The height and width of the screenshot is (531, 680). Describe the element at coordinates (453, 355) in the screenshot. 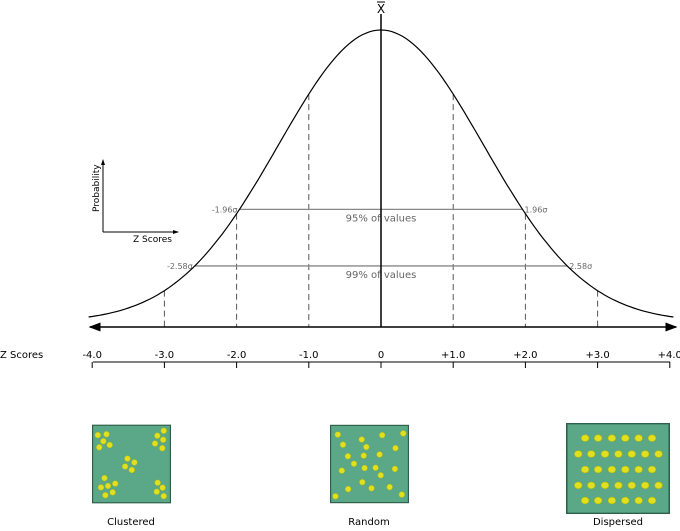

I see `z-tick-label: +1.0` at that location.